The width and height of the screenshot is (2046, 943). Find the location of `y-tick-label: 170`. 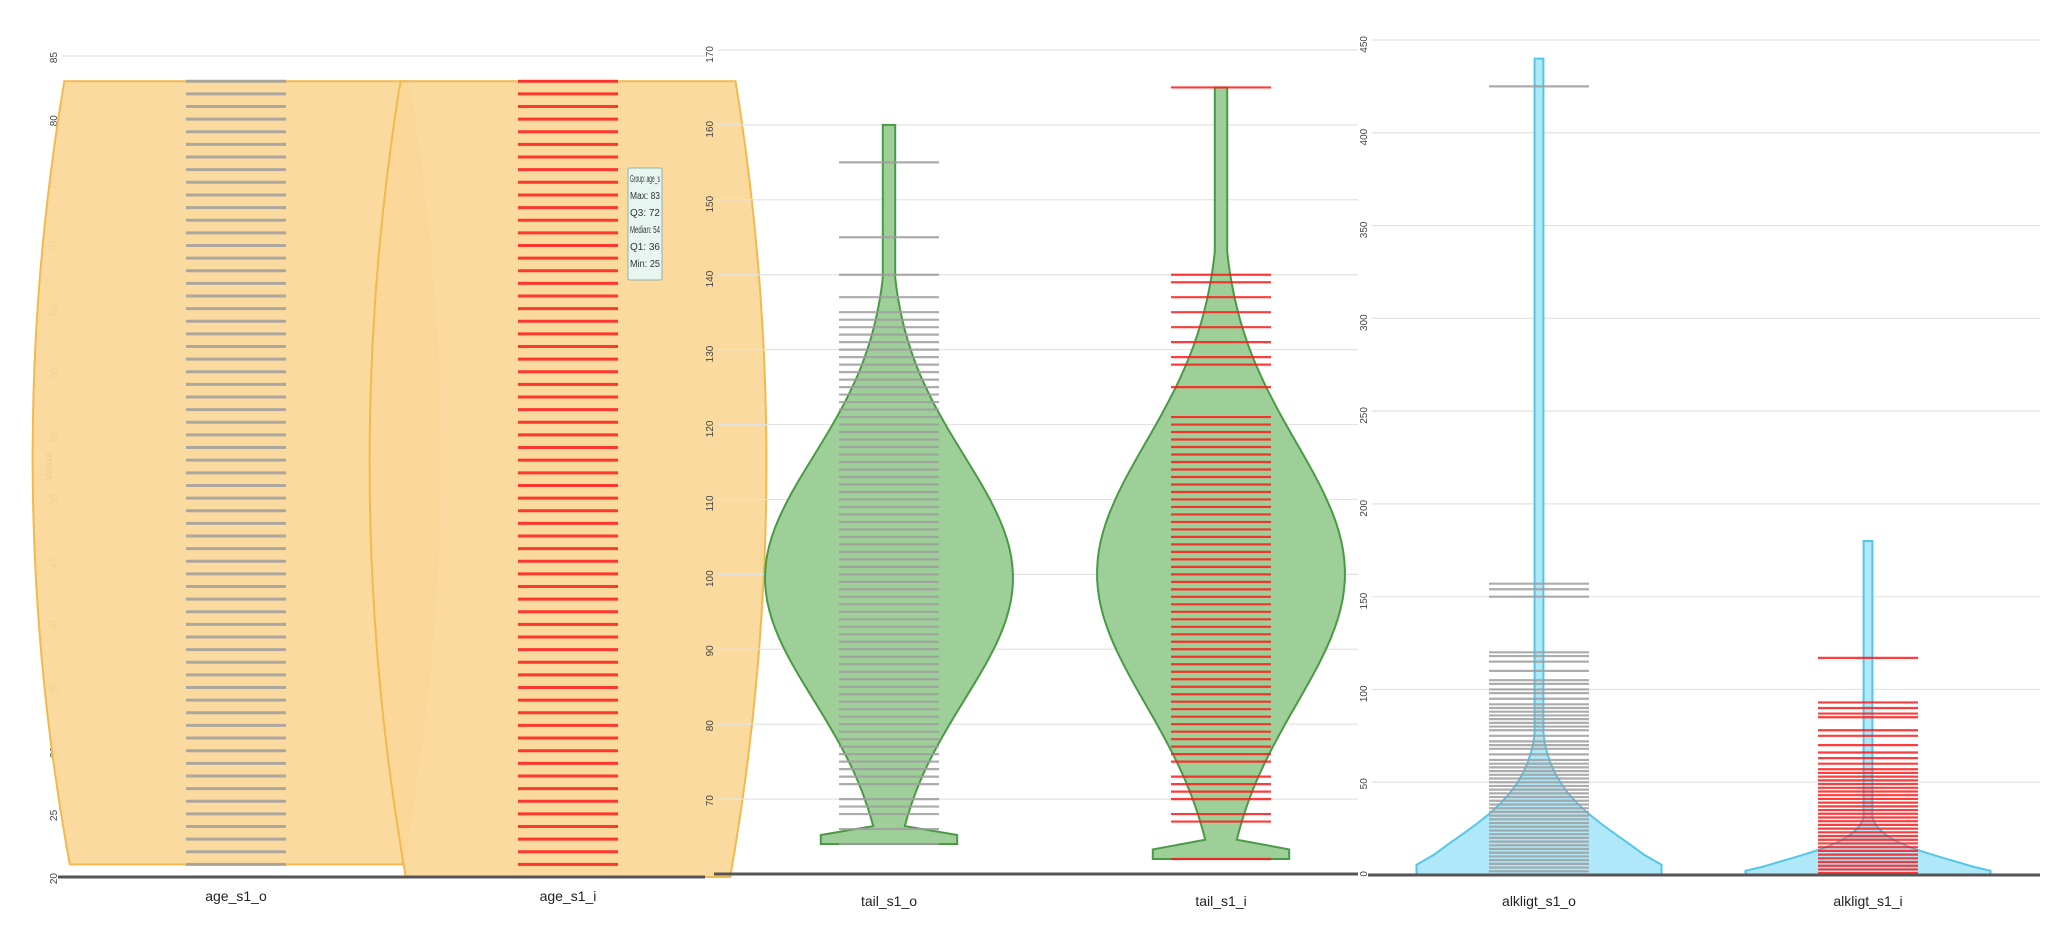

y-tick-label: 170 is located at coordinates (710, 54).